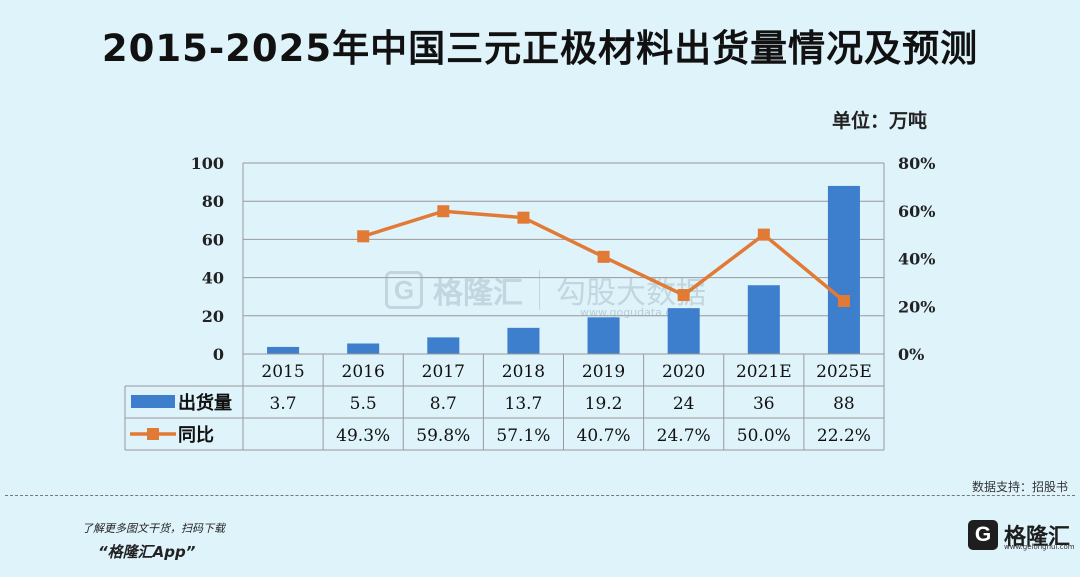  Describe the element at coordinates (916, 259) in the screenshot. I see `y-right-tick-label: 40%` at that location.